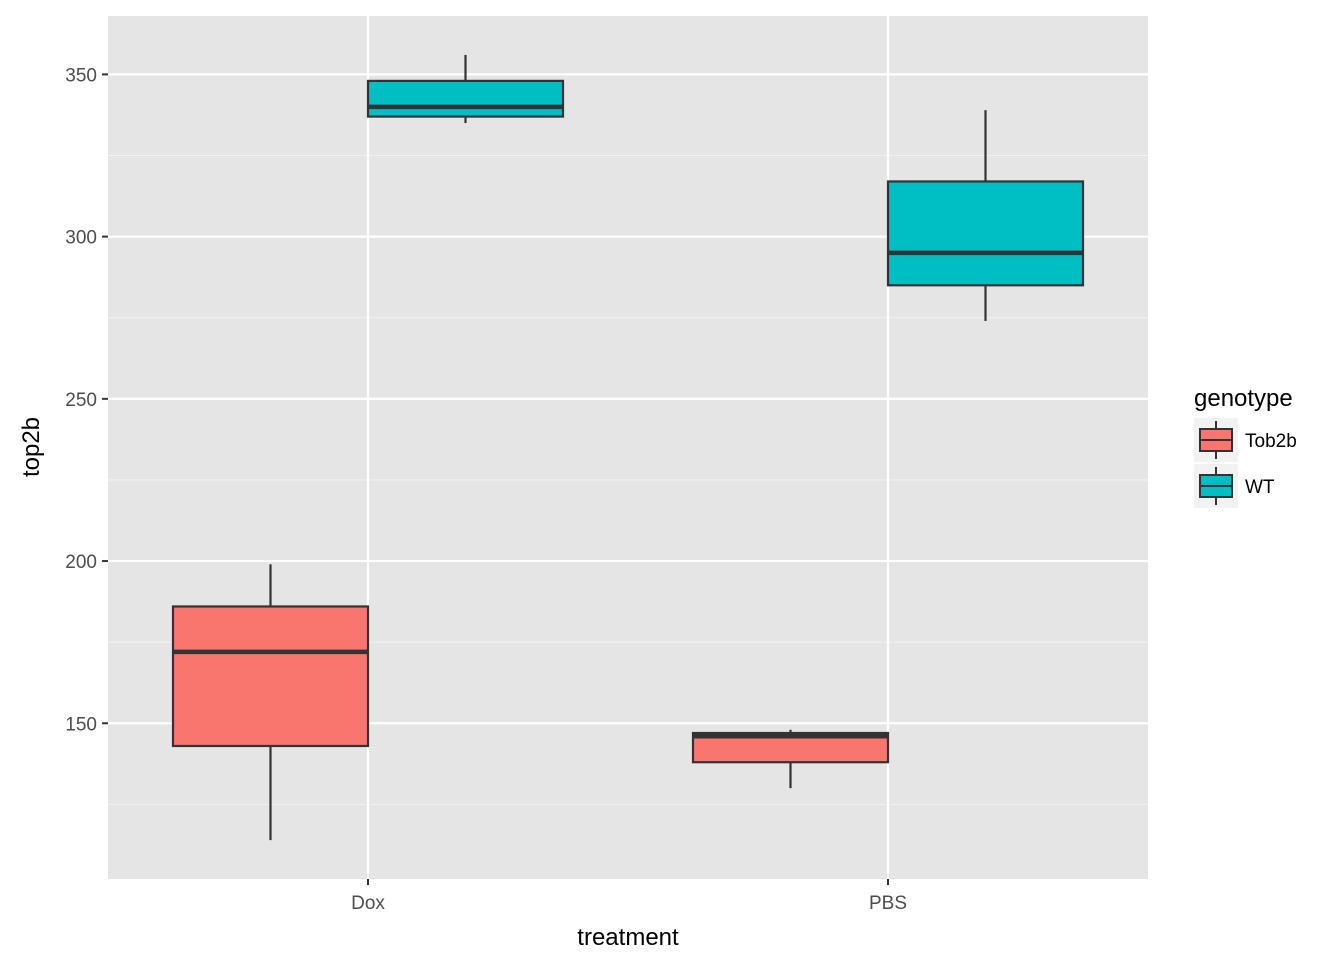 The height and width of the screenshot is (960, 1344). I want to click on x-axis-title: treatment, so click(628, 937).